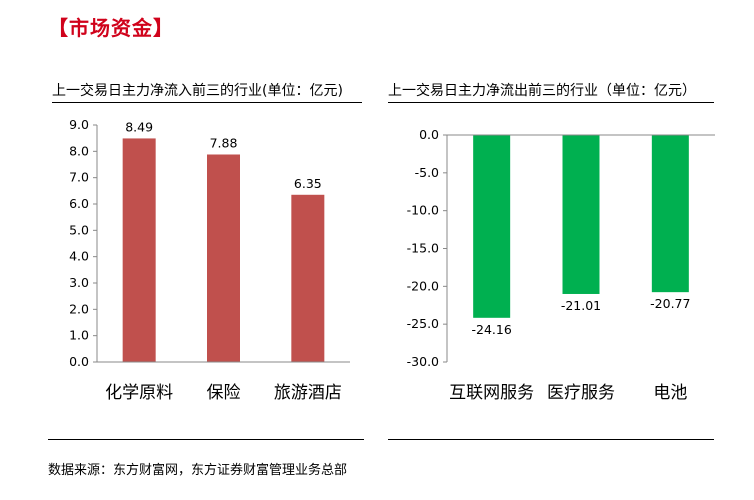 The height and width of the screenshot is (500, 754). I want to click on outflow-y-tick-label: -20.0, so click(423, 285).